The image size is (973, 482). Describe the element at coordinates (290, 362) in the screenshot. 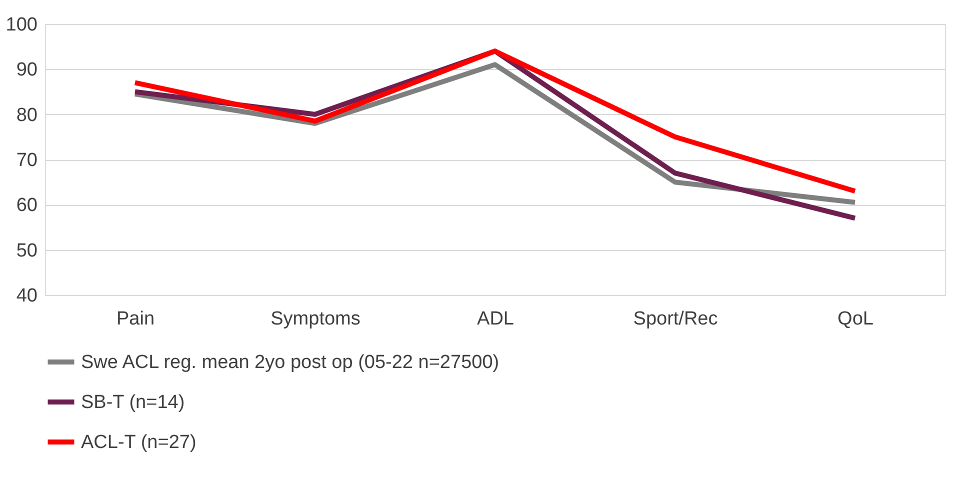

I see `legend-label: Swe ACL reg. mean 2yo post op (05-22 n=27500)` at that location.